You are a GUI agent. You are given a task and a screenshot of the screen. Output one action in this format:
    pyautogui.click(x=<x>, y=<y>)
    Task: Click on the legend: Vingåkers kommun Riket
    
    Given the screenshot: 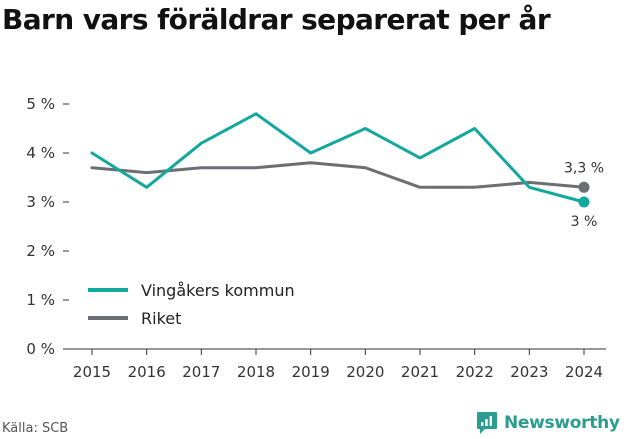 What is the action you would take?
    pyautogui.click(x=191, y=304)
    